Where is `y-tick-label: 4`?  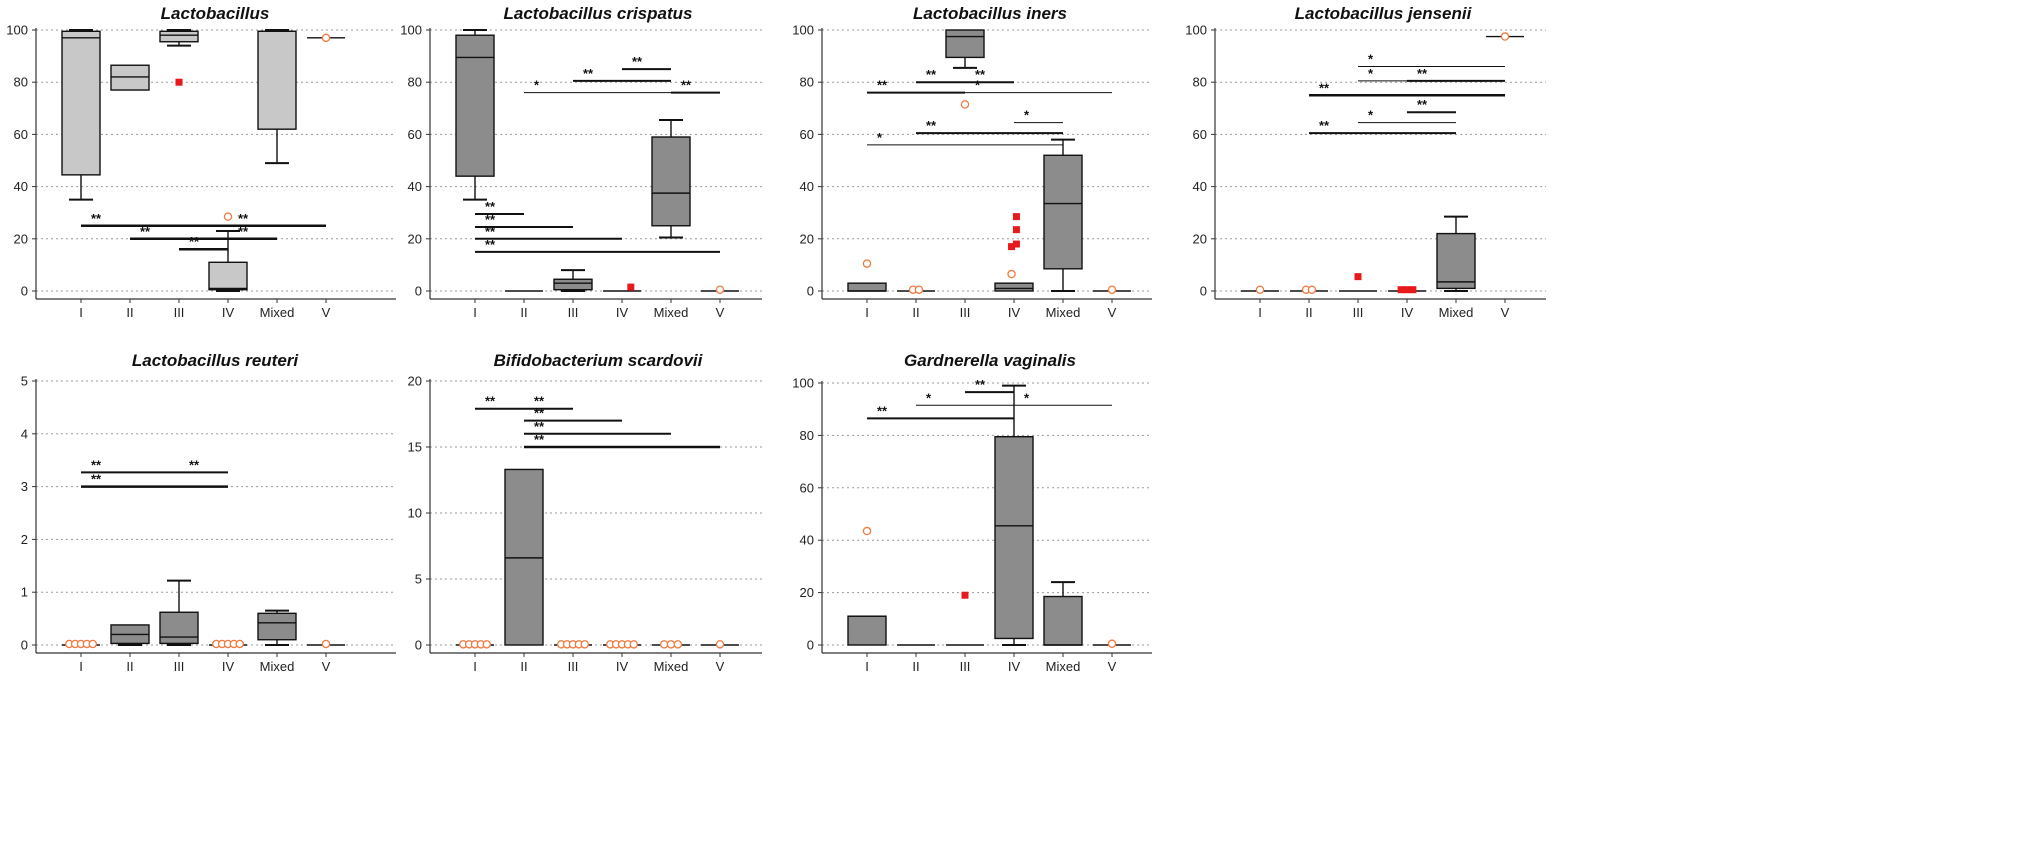 y-tick-label: 4 is located at coordinates (24, 433).